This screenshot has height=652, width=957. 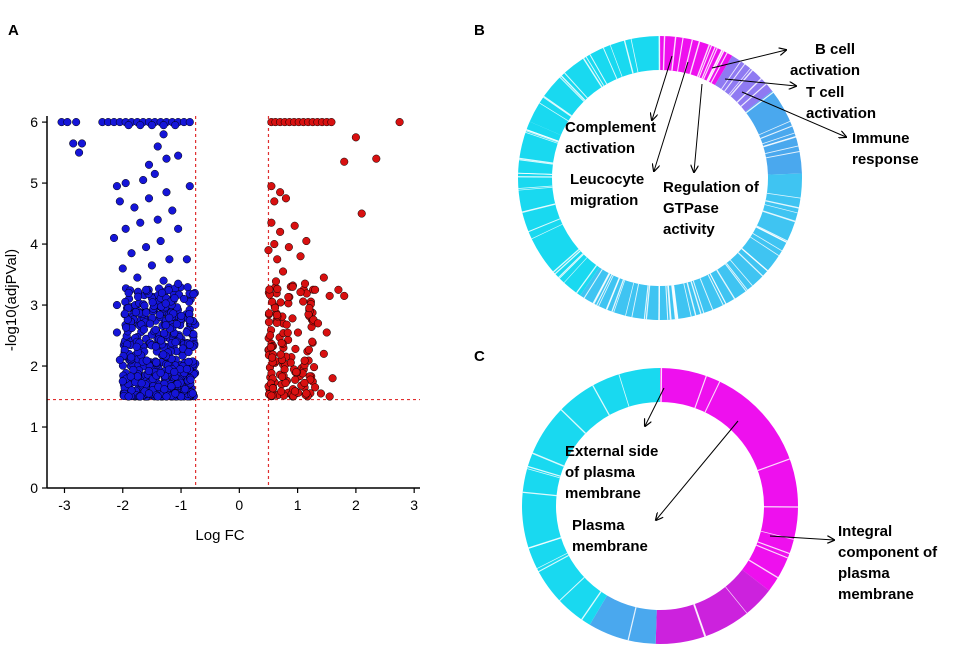 I want to click on label-complement-line-1: Complement, so click(x=610, y=127).